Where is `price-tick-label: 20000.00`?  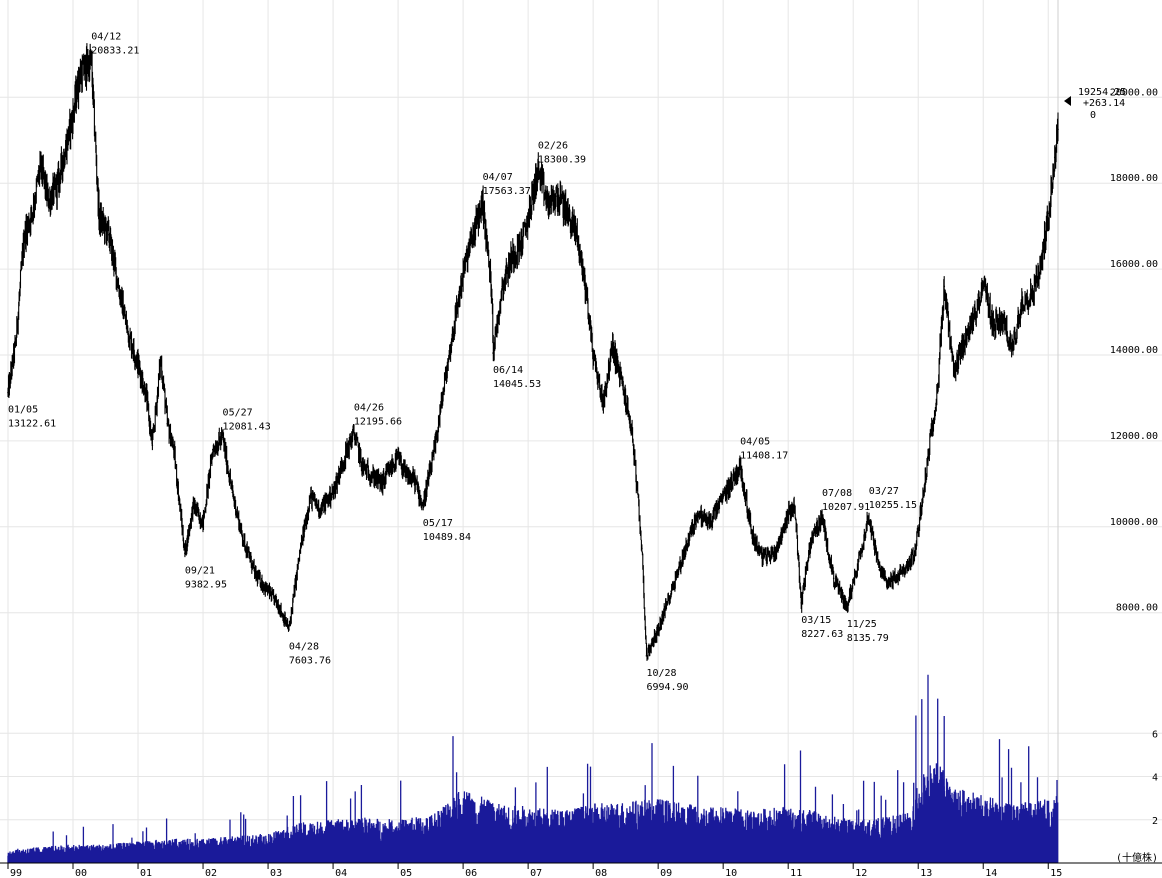
price-tick-label: 20000.00 is located at coordinates (1134, 92).